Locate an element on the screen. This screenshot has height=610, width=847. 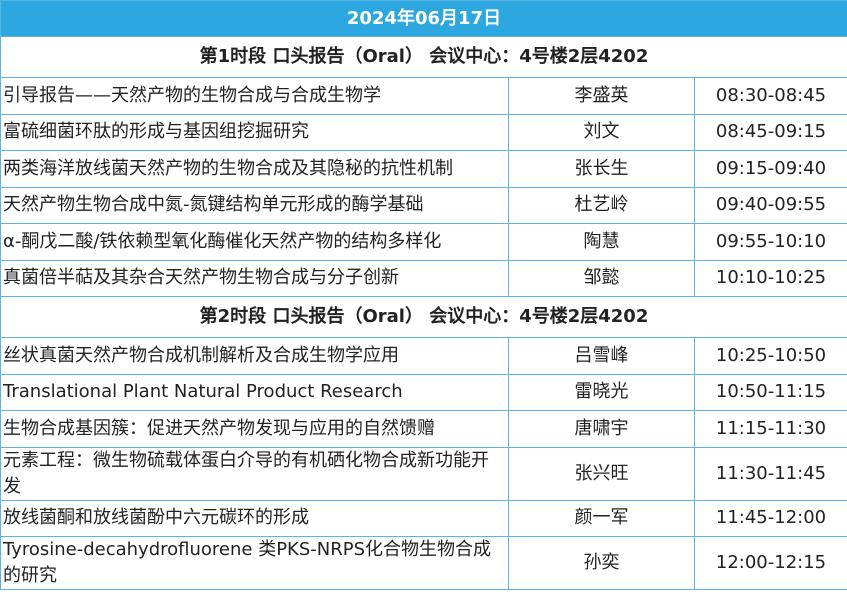
speaker: 陶慧 is located at coordinates (601, 242).